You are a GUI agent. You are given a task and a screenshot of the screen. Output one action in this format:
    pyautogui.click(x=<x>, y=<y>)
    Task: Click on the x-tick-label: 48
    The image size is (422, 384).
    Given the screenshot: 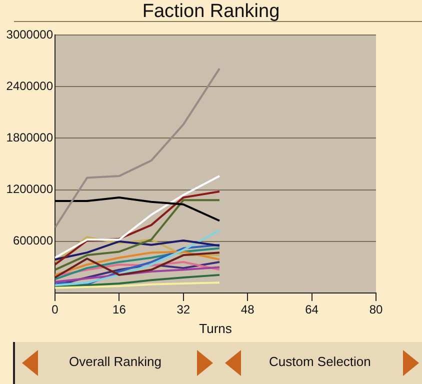 What is the action you would take?
    pyautogui.click(x=247, y=309)
    